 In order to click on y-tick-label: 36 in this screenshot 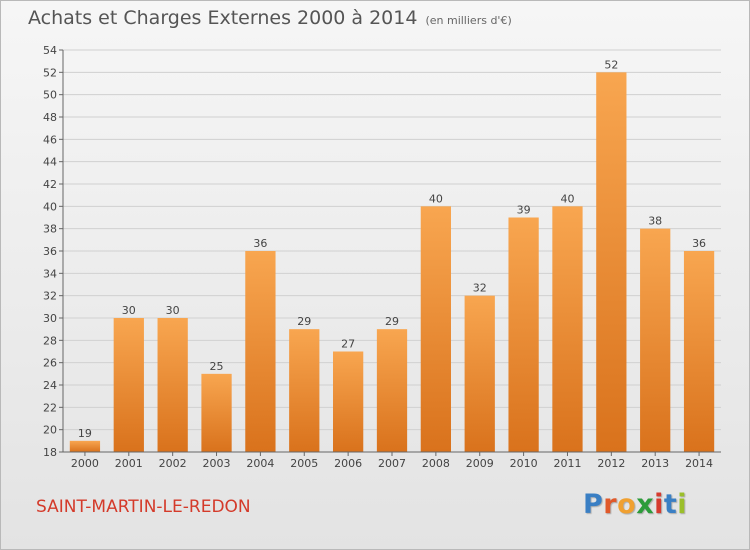, I will do `click(50, 251)`.